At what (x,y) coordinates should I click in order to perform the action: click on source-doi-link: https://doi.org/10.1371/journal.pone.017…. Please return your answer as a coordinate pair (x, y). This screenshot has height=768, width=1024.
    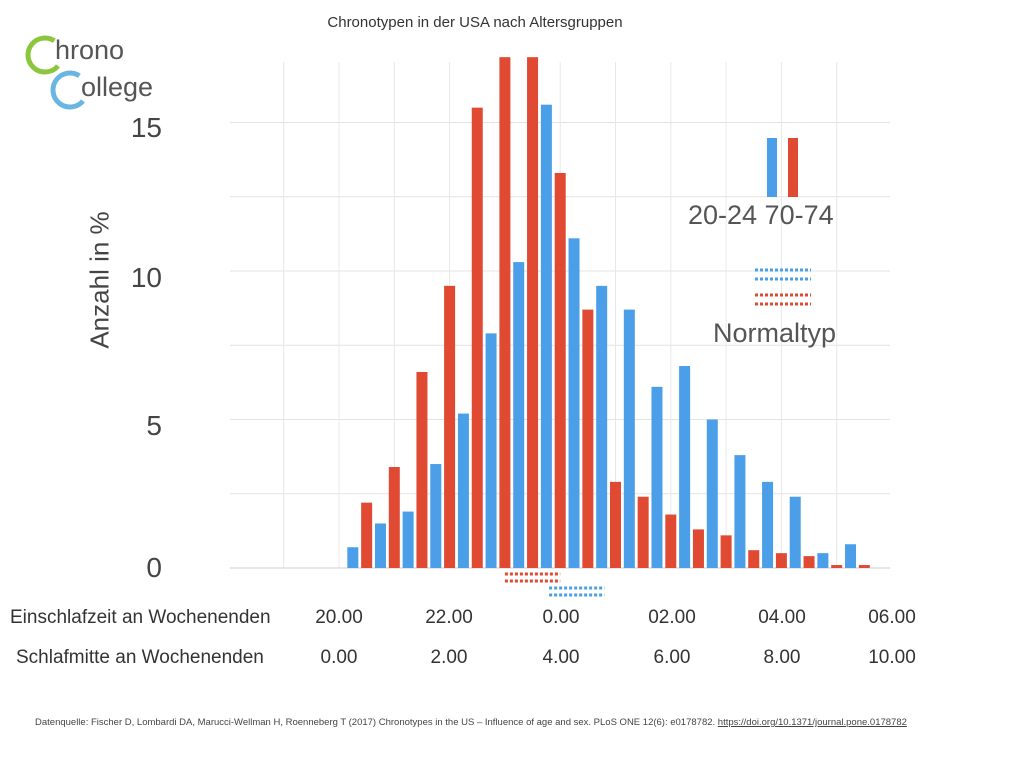
    Looking at the image, I should click on (812, 722).